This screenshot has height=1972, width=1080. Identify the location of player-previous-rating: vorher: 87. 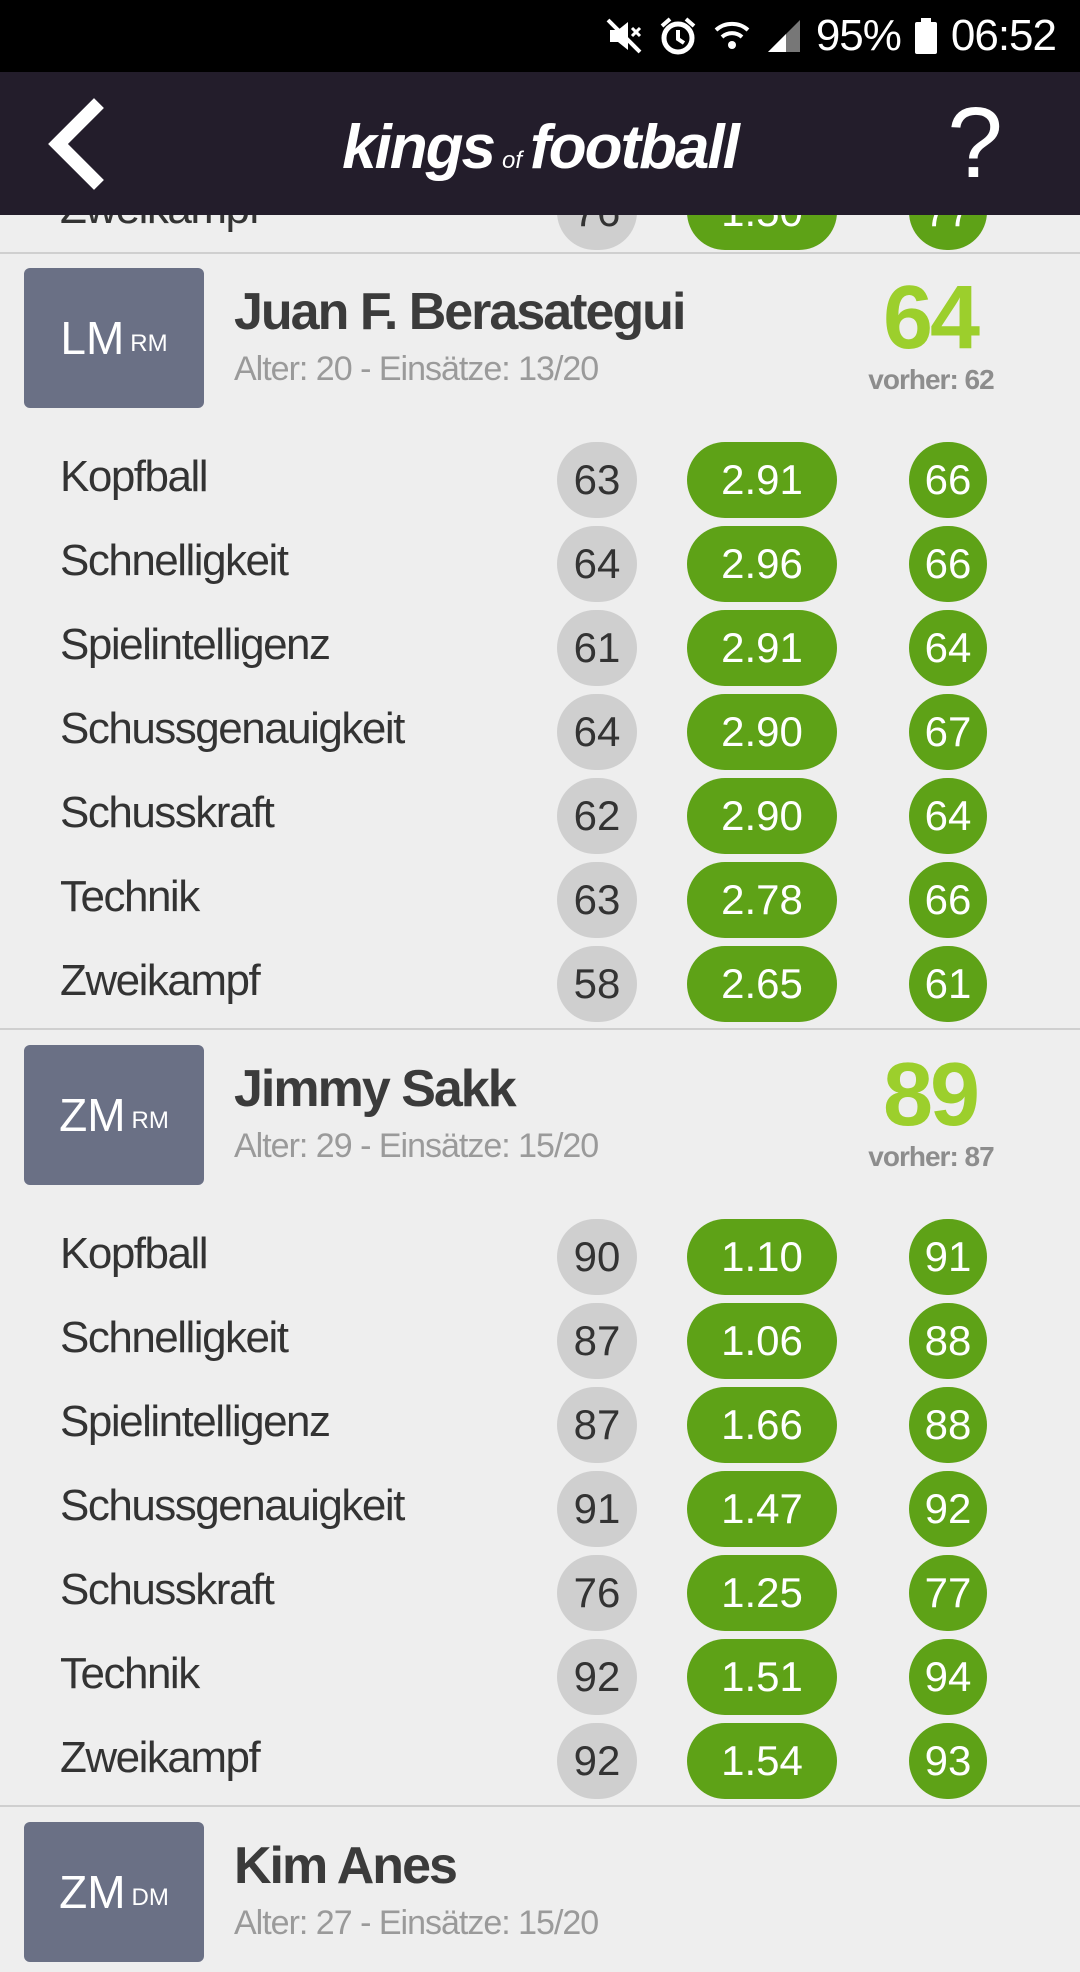
(931, 1156).